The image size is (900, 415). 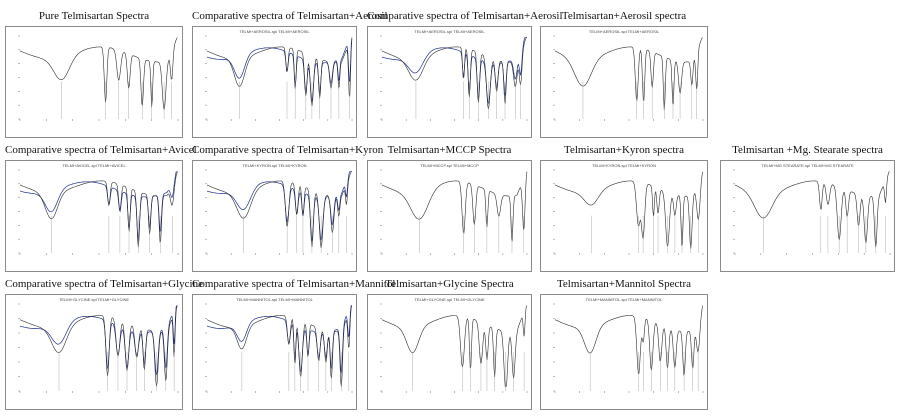 What do you see at coordinates (449, 150) in the screenshot?
I see `panel-title: Telmisartan+MCCP Spectra` at bounding box center [449, 150].